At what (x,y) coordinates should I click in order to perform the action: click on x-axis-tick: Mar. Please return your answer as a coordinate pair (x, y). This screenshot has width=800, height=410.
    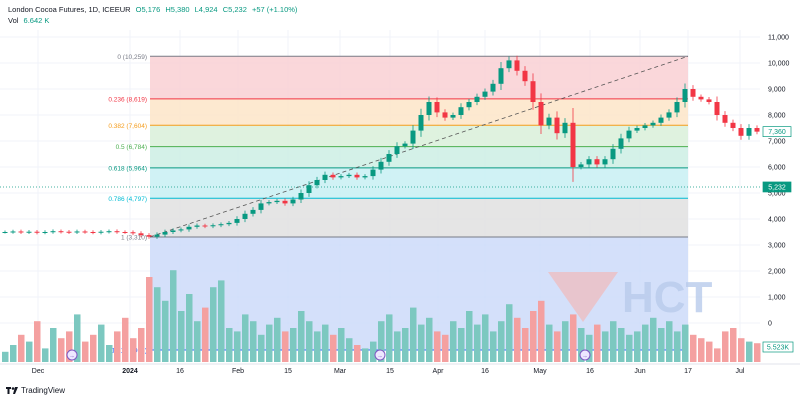
    Looking at the image, I should click on (340, 371).